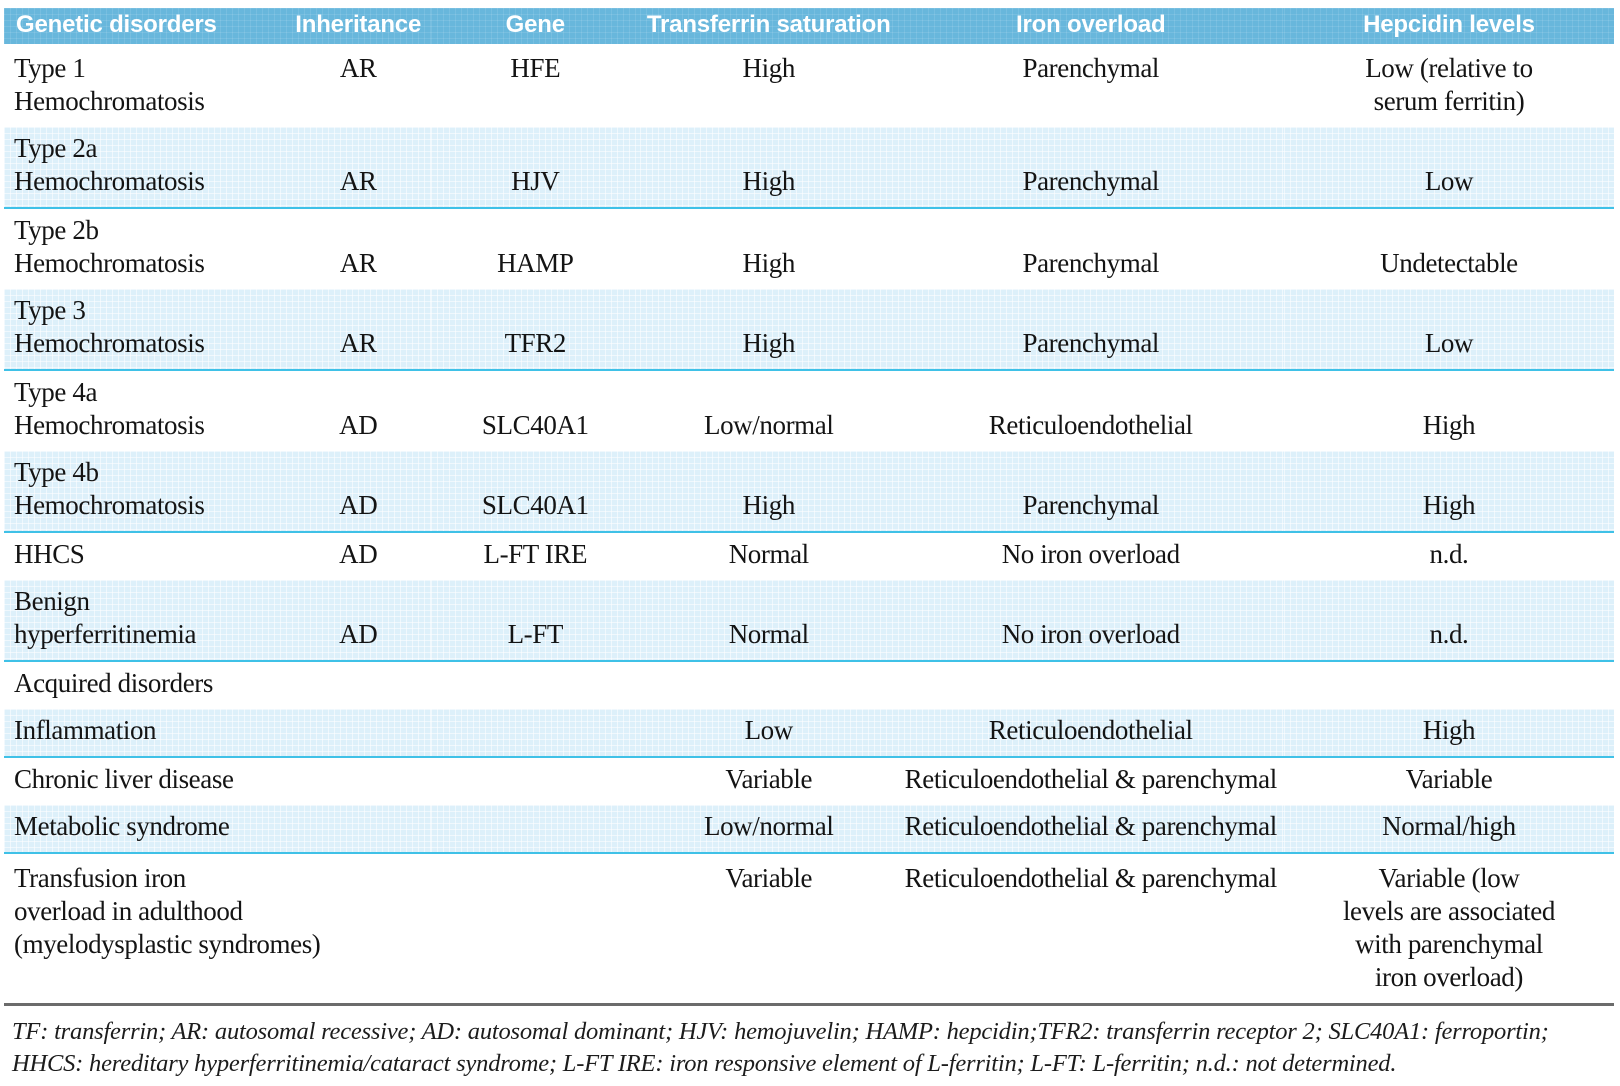 The image size is (1620, 1086). What do you see at coordinates (535, 330) in the screenshot?
I see `cell-gene: TFR2` at bounding box center [535, 330].